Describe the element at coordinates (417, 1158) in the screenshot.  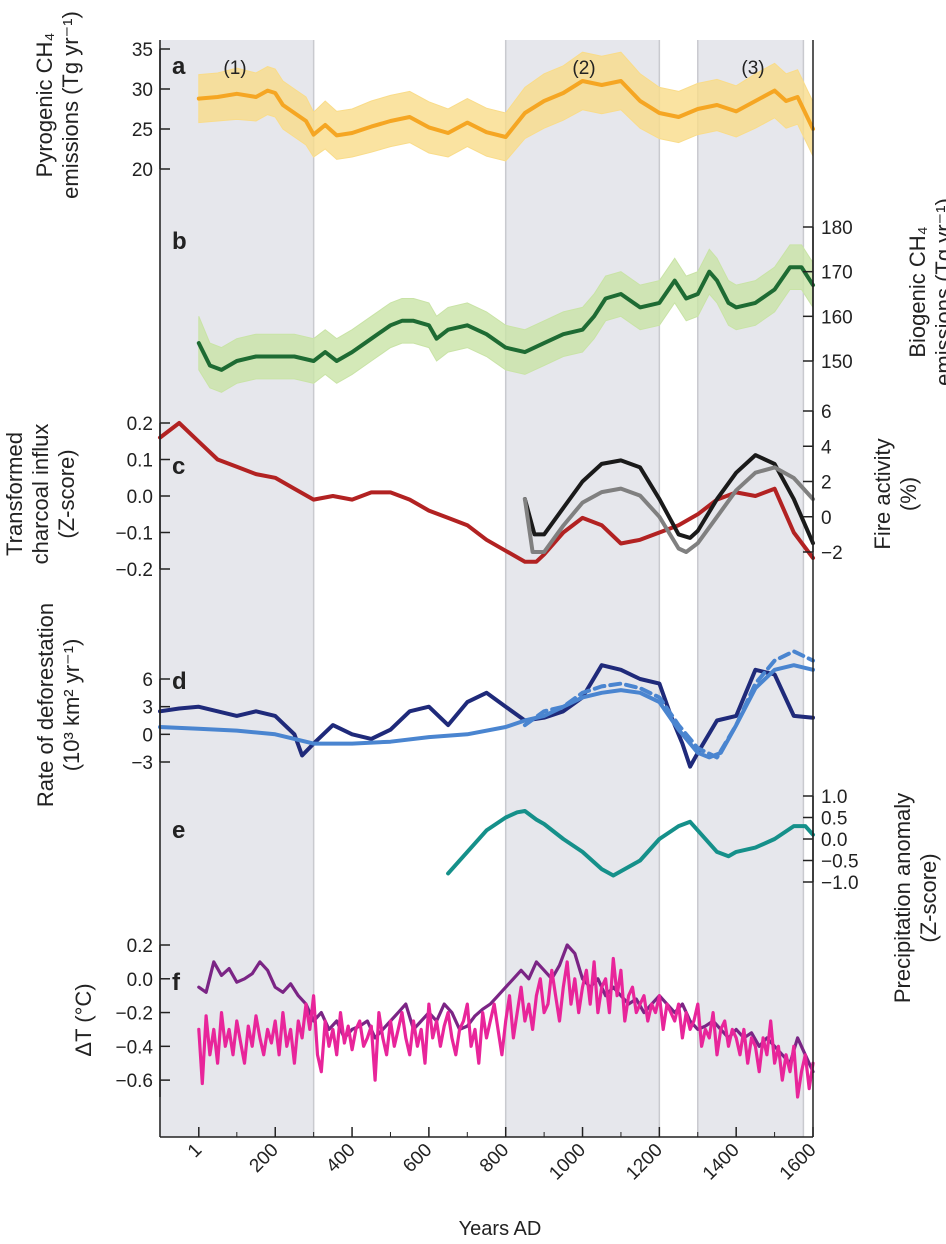
I see `x-tick-label-600: 600` at that location.